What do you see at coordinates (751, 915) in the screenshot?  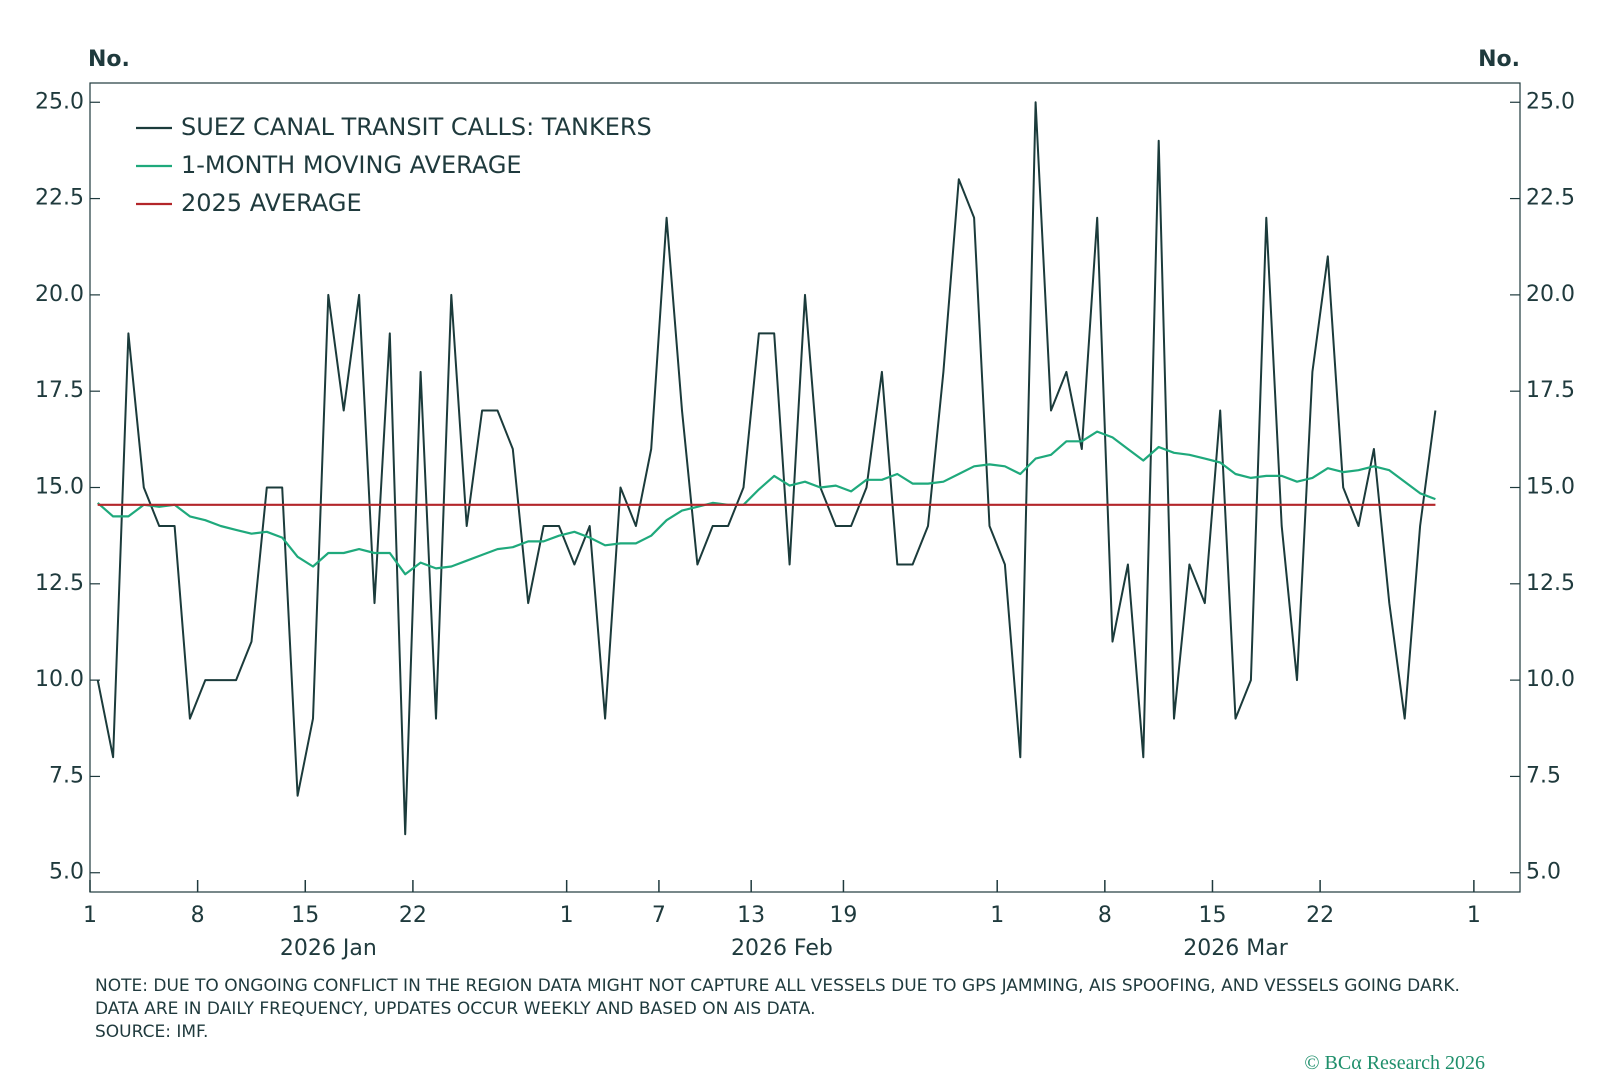 I see `x-tick-label: 13` at bounding box center [751, 915].